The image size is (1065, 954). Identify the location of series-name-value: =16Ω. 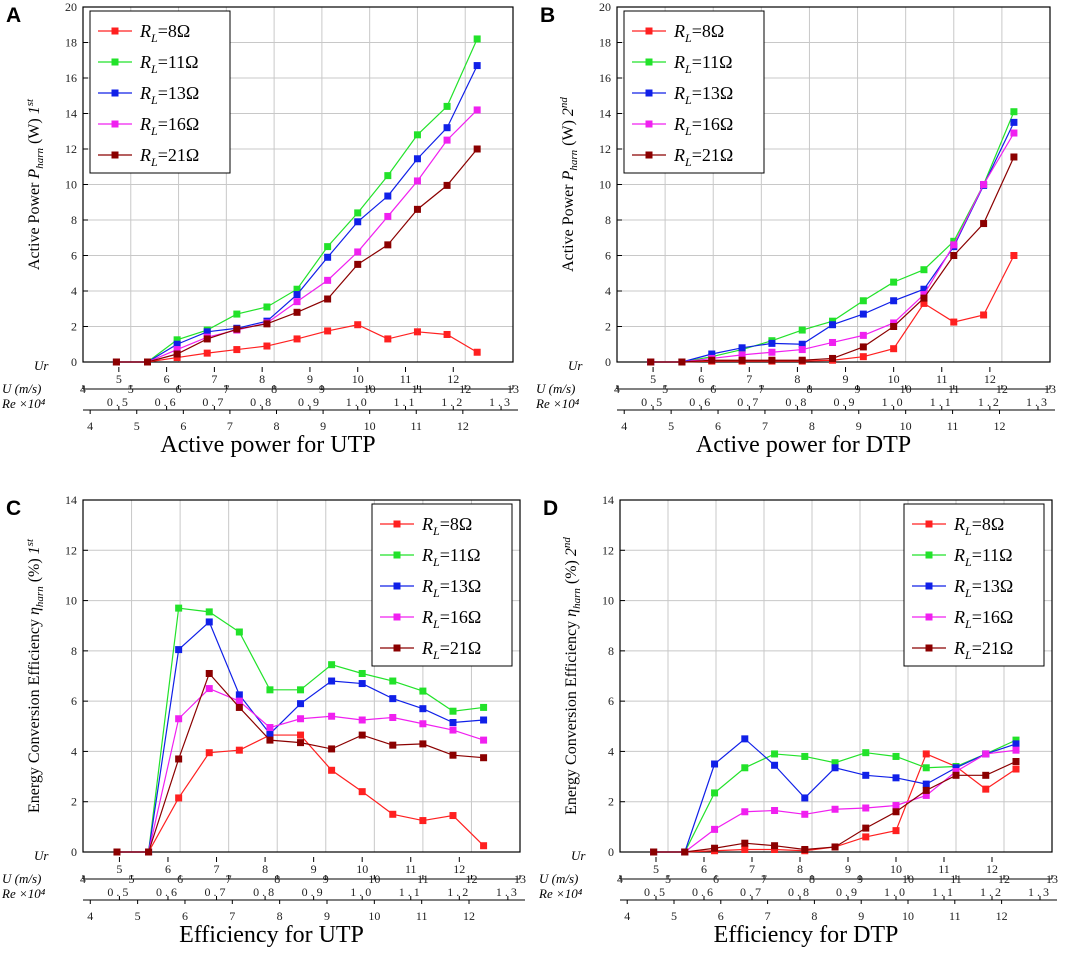
(993, 617).